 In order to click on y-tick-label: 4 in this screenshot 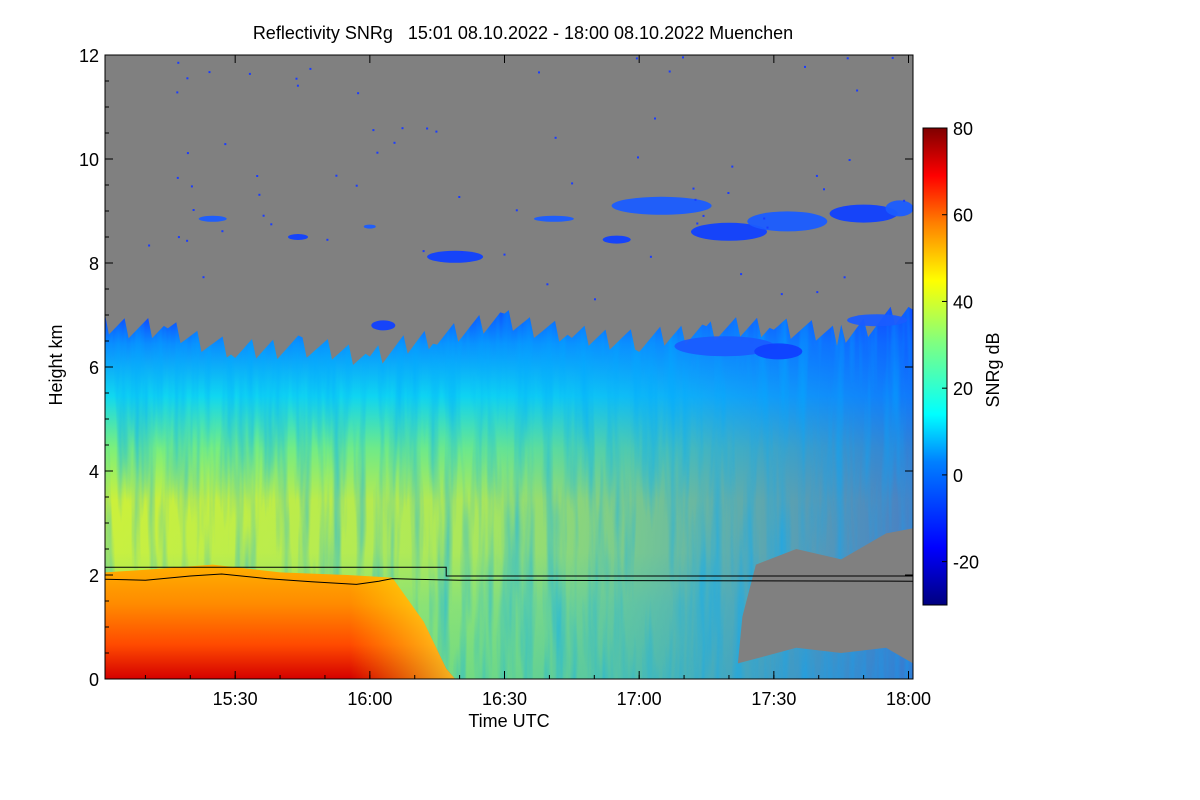, I will do `click(94, 472)`.